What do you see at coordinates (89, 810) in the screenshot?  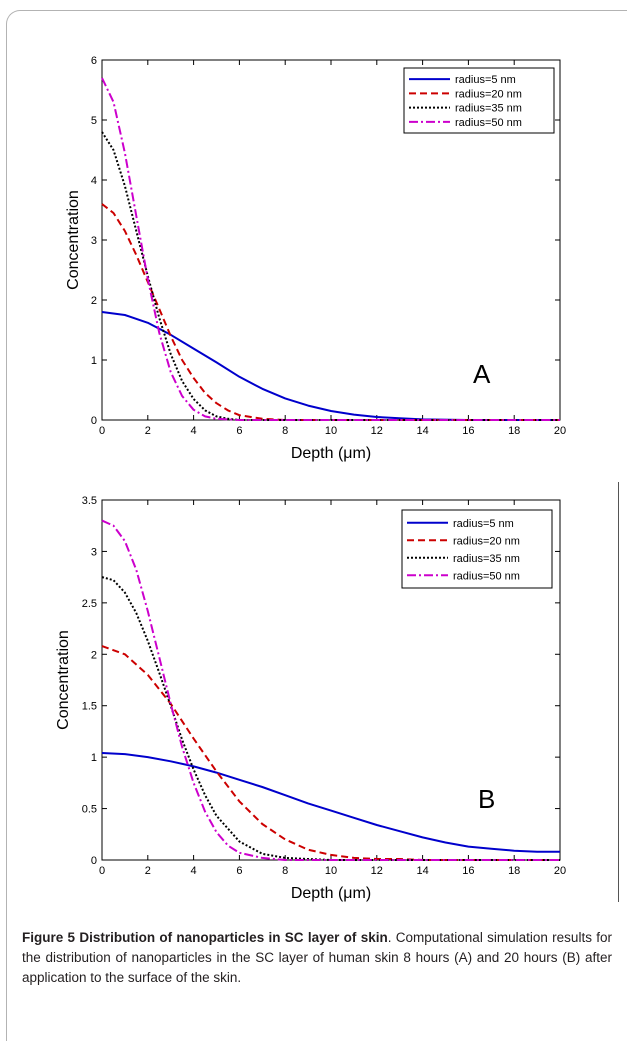 I see `y-tick-label: 0.5` at bounding box center [89, 810].